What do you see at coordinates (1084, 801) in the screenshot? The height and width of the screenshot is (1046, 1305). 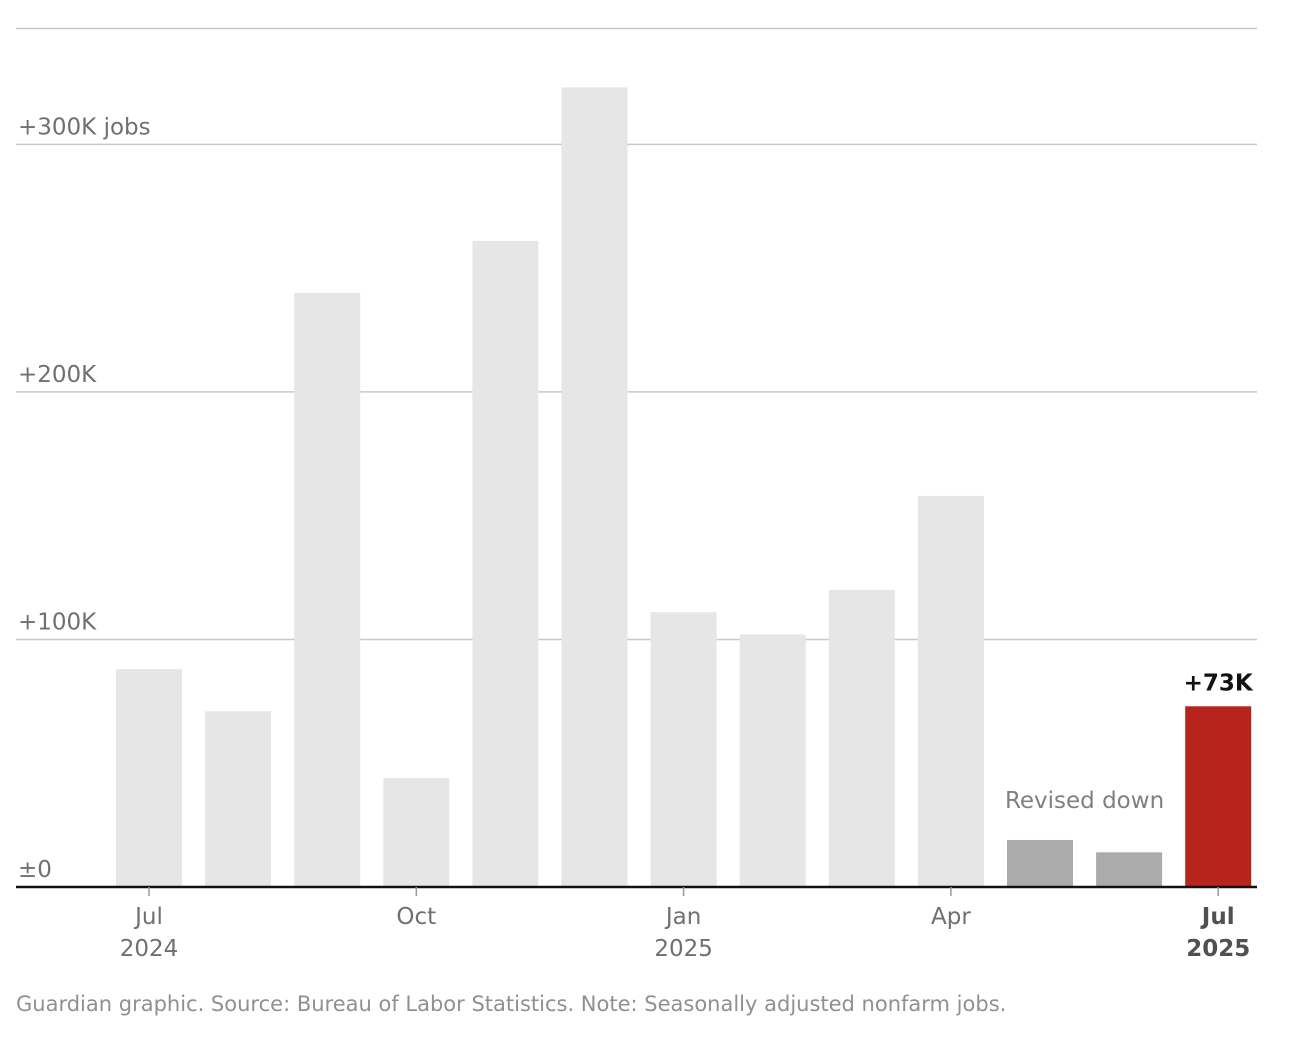 I see `revised-down-annotation: Revised down` at bounding box center [1084, 801].